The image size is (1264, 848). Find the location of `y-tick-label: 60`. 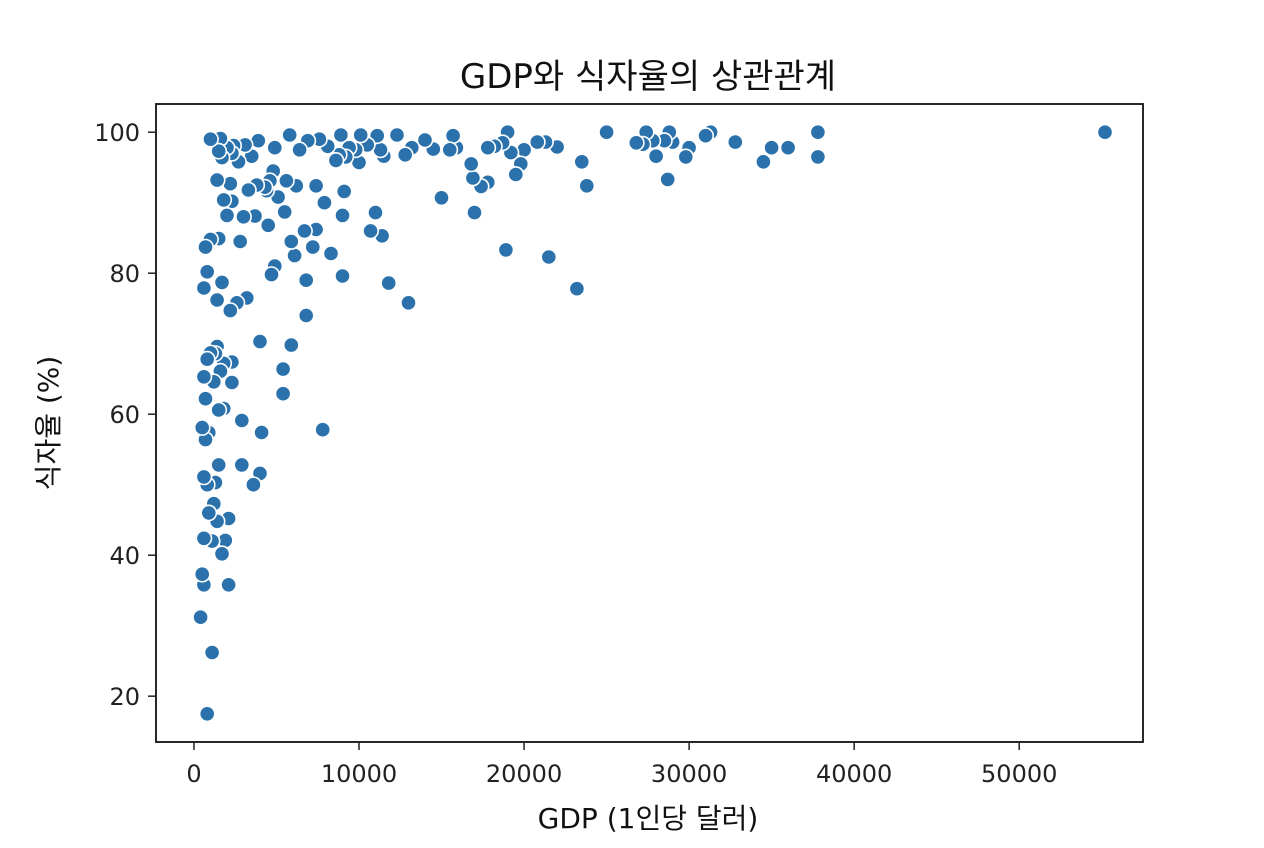

y-tick-label: 60 is located at coordinates (124, 415).